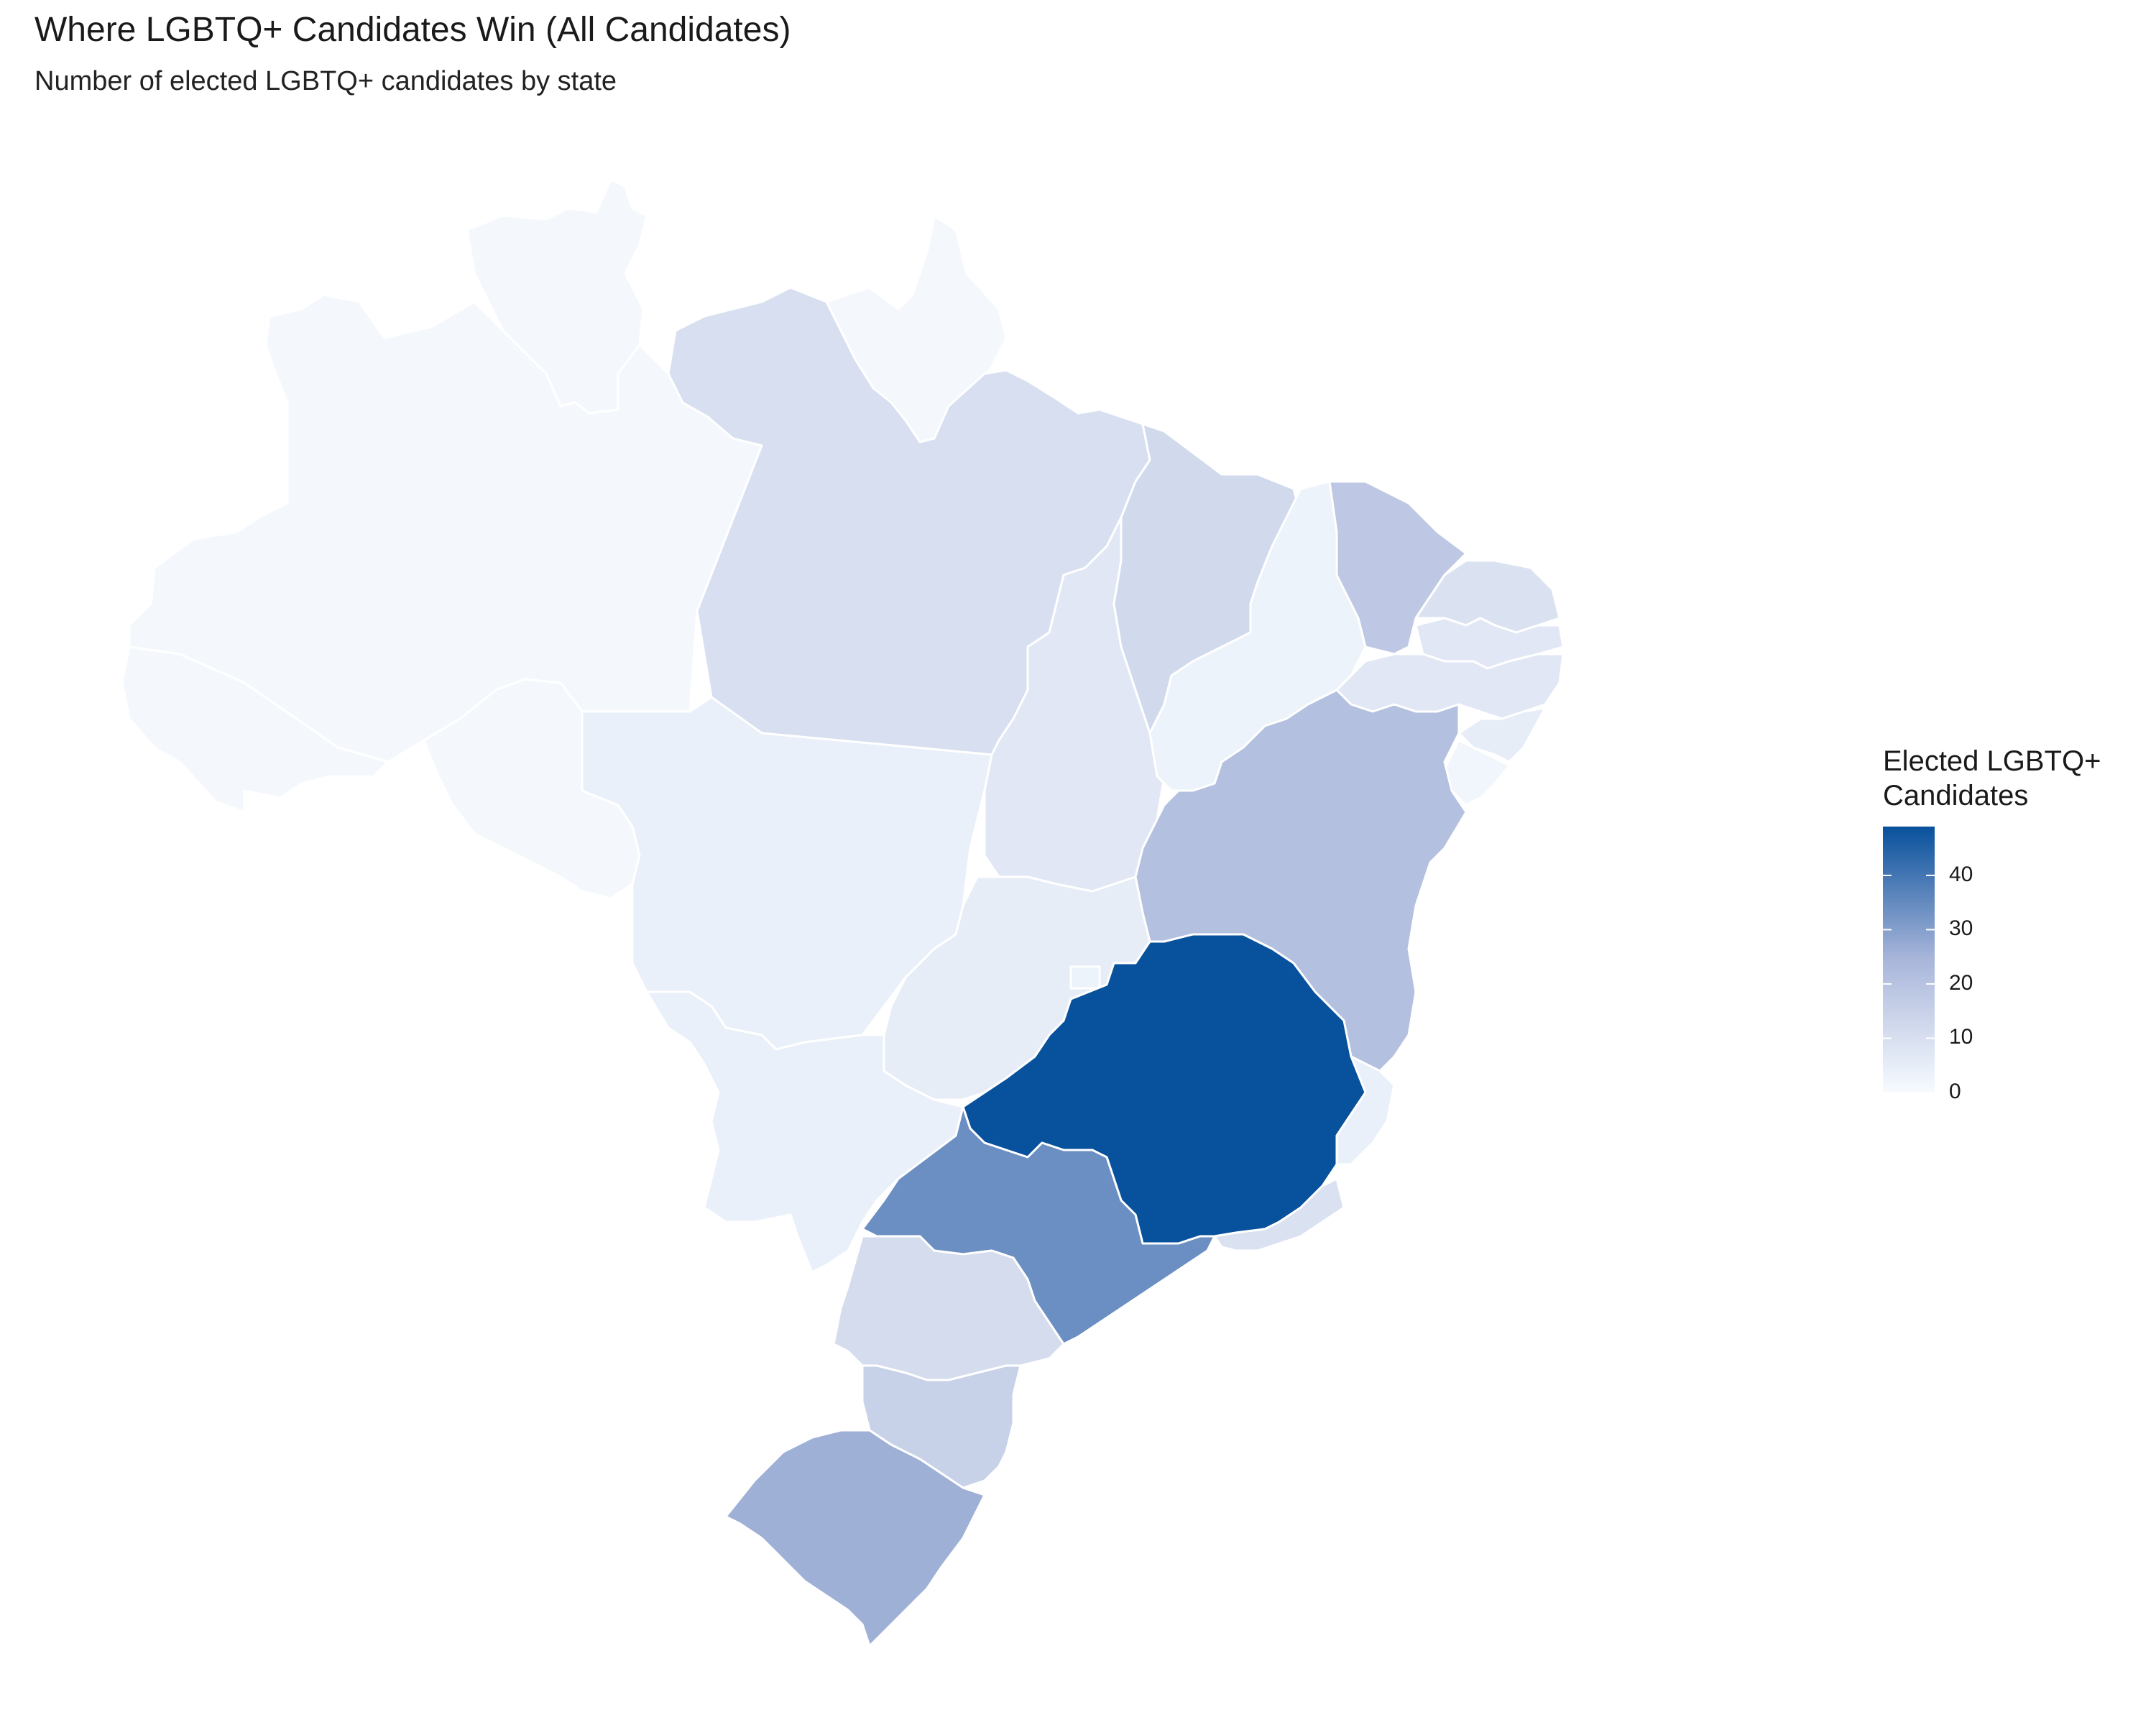 The width and height of the screenshot is (2156, 1725). What do you see at coordinates (1085, 977) in the screenshot?
I see `state-df` at bounding box center [1085, 977].